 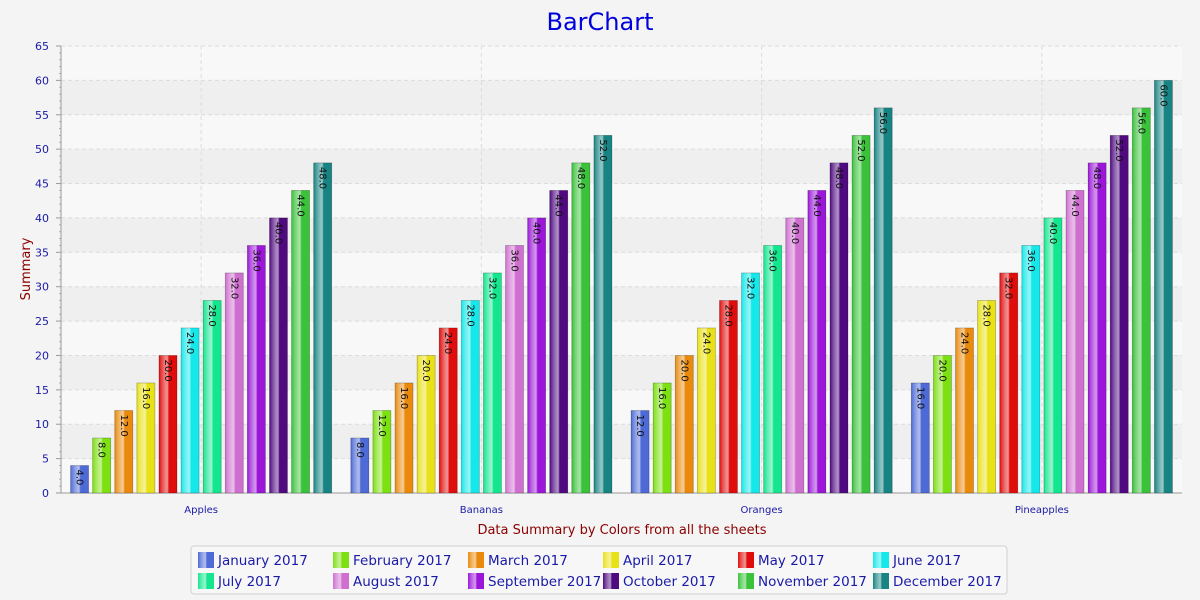 What do you see at coordinates (1162, 95) in the screenshot?
I see `data-label: 60.0` at bounding box center [1162, 95].